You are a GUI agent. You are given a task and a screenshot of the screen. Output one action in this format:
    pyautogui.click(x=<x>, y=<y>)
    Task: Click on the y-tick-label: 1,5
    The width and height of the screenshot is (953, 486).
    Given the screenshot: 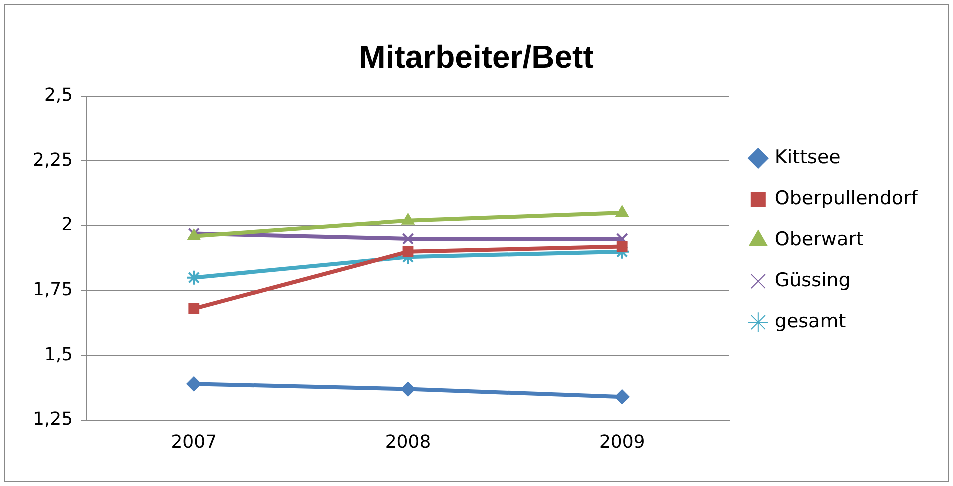 What is the action you would take?
    pyautogui.click(x=59, y=355)
    